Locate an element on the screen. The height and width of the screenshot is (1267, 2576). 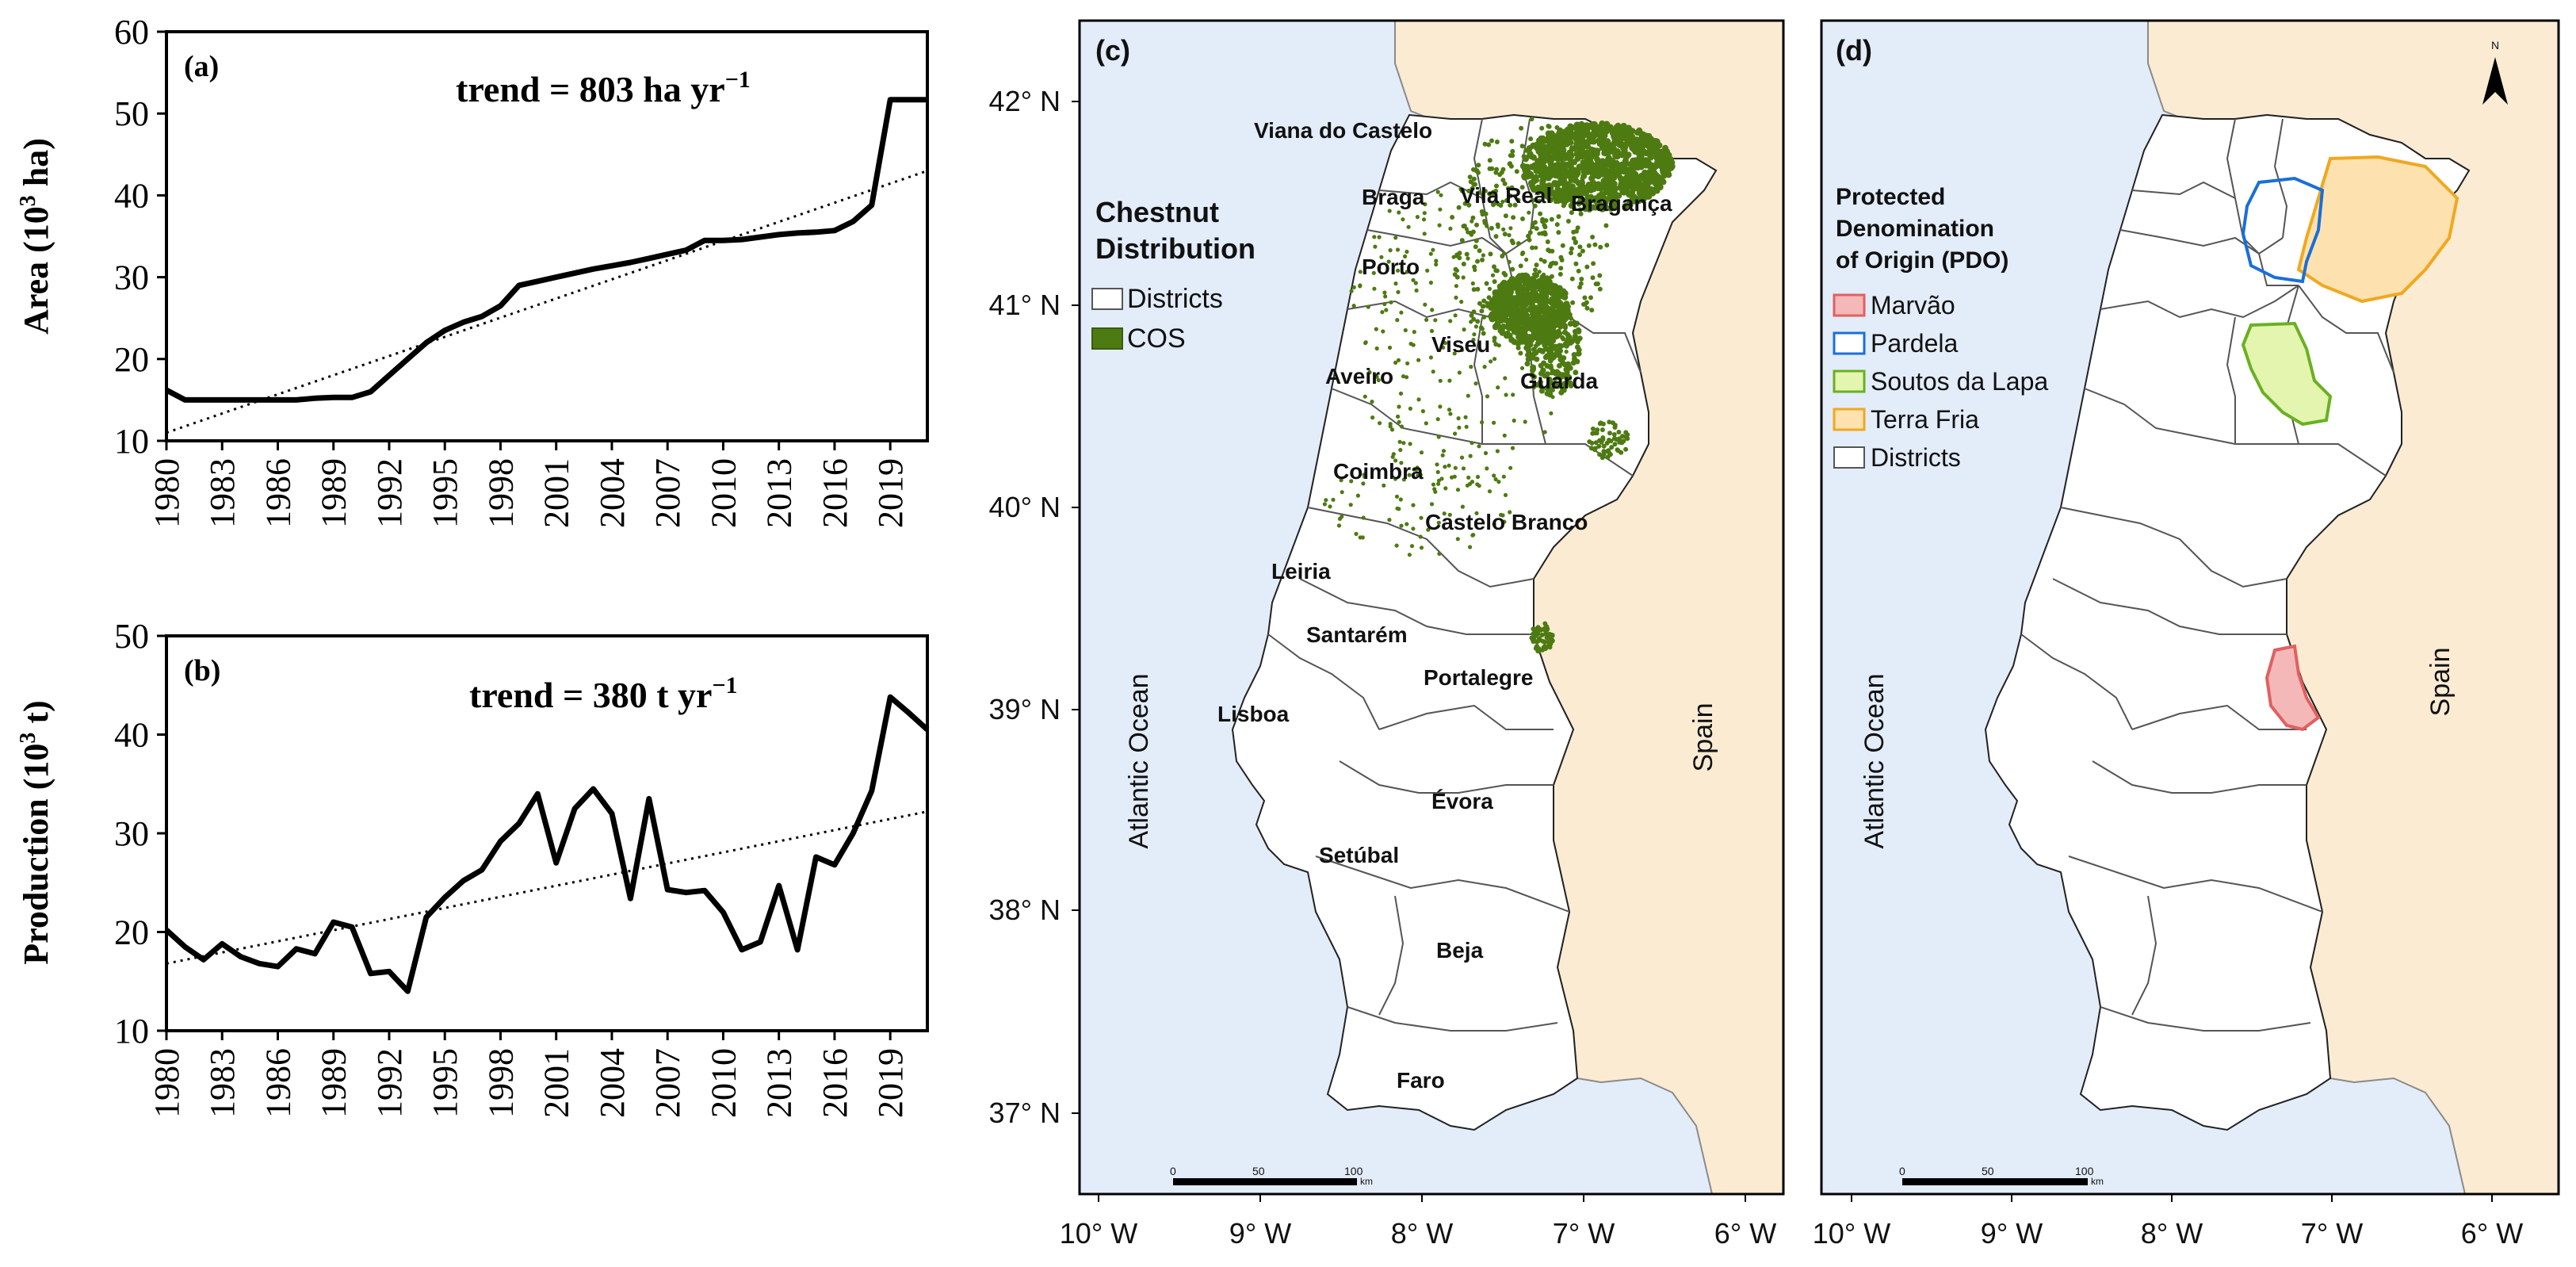
x-tick-label: 1992 is located at coordinates (389, 493).